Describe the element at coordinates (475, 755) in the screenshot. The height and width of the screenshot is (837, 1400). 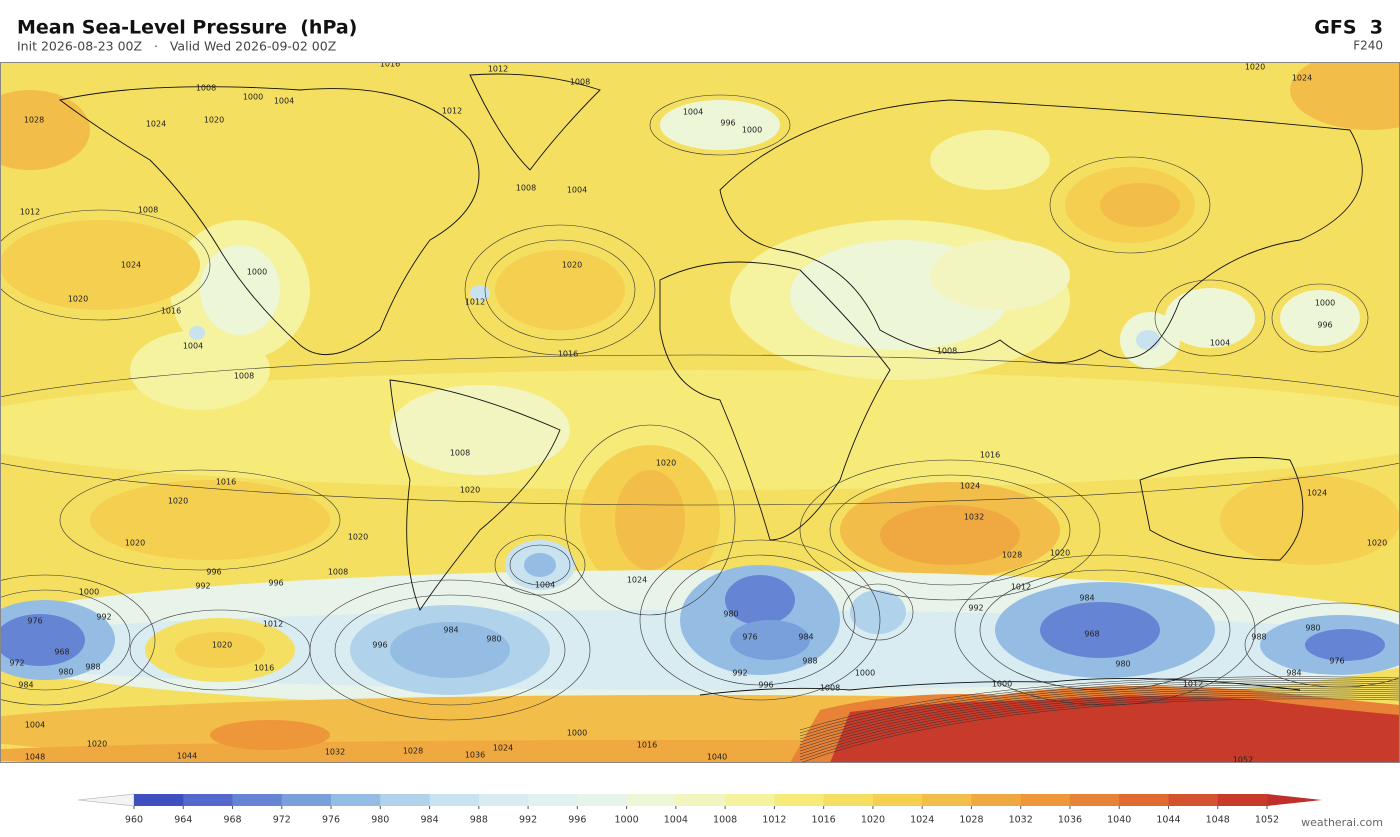
I see `contour-label: 1036` at that location.